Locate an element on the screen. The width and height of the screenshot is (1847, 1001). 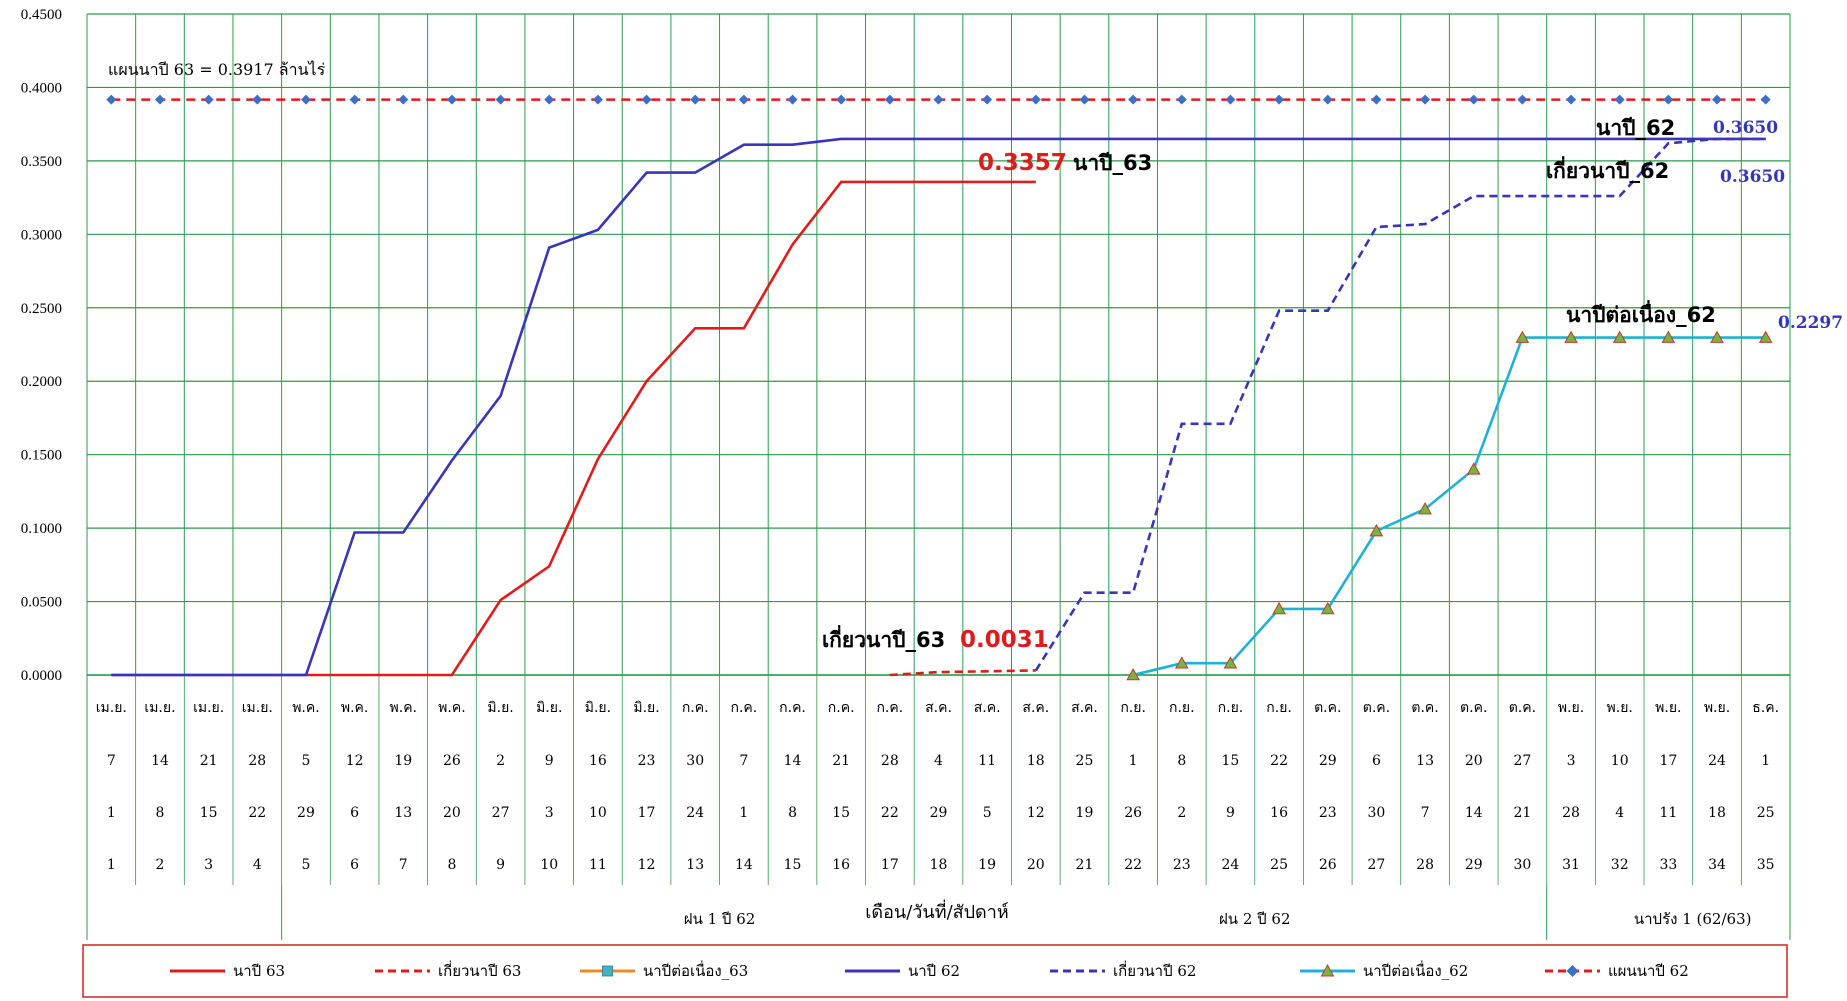
date-label-62: 24 is located at coordinates (1717, 761).